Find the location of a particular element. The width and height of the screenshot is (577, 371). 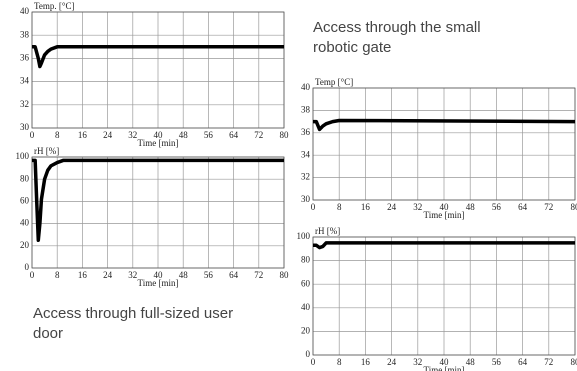

y-axis-label: Temp [°C] is located at coordinates (334, 82).